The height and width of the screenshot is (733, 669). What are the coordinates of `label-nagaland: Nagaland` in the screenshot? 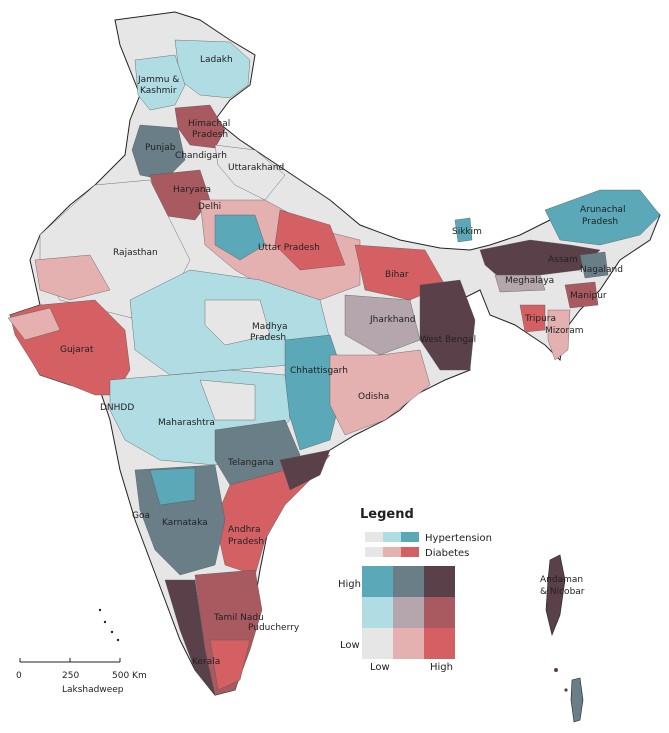 It's located at (601, 270).